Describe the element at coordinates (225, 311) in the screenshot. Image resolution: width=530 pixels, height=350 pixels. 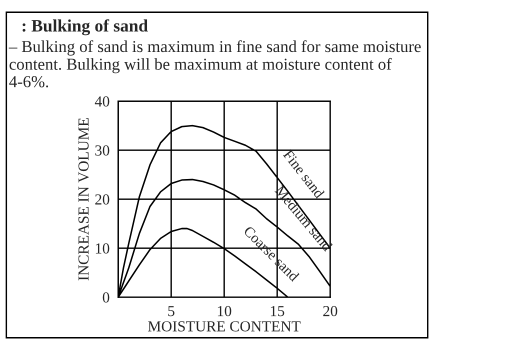
I see `x-tick-label: 10` at that location.